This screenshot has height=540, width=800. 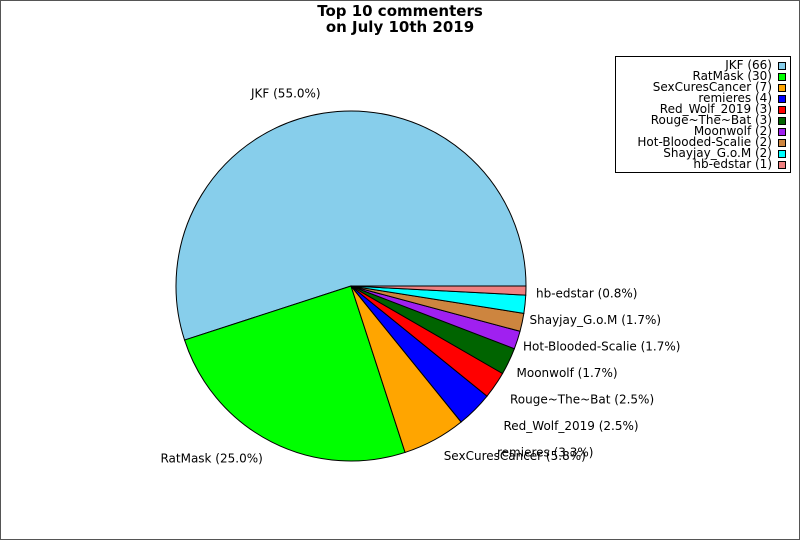 I want to click on legend-entry-8: Shayjay_G.o.M (2), so click(x=701, y=153).